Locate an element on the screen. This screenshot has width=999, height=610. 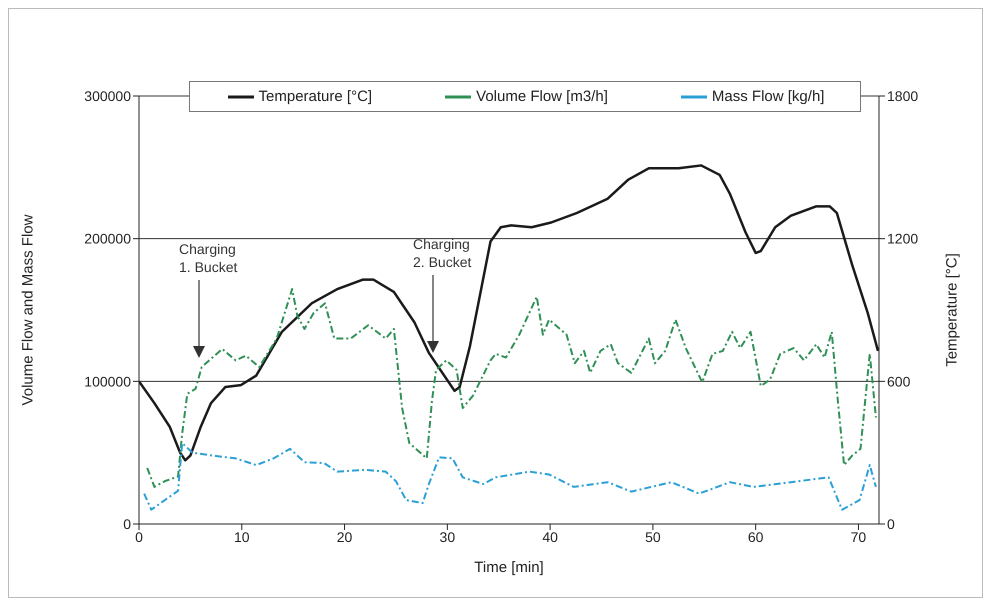
y-axis-title: Volume Flow and Mass Flow is located at coordinates (27, 310).